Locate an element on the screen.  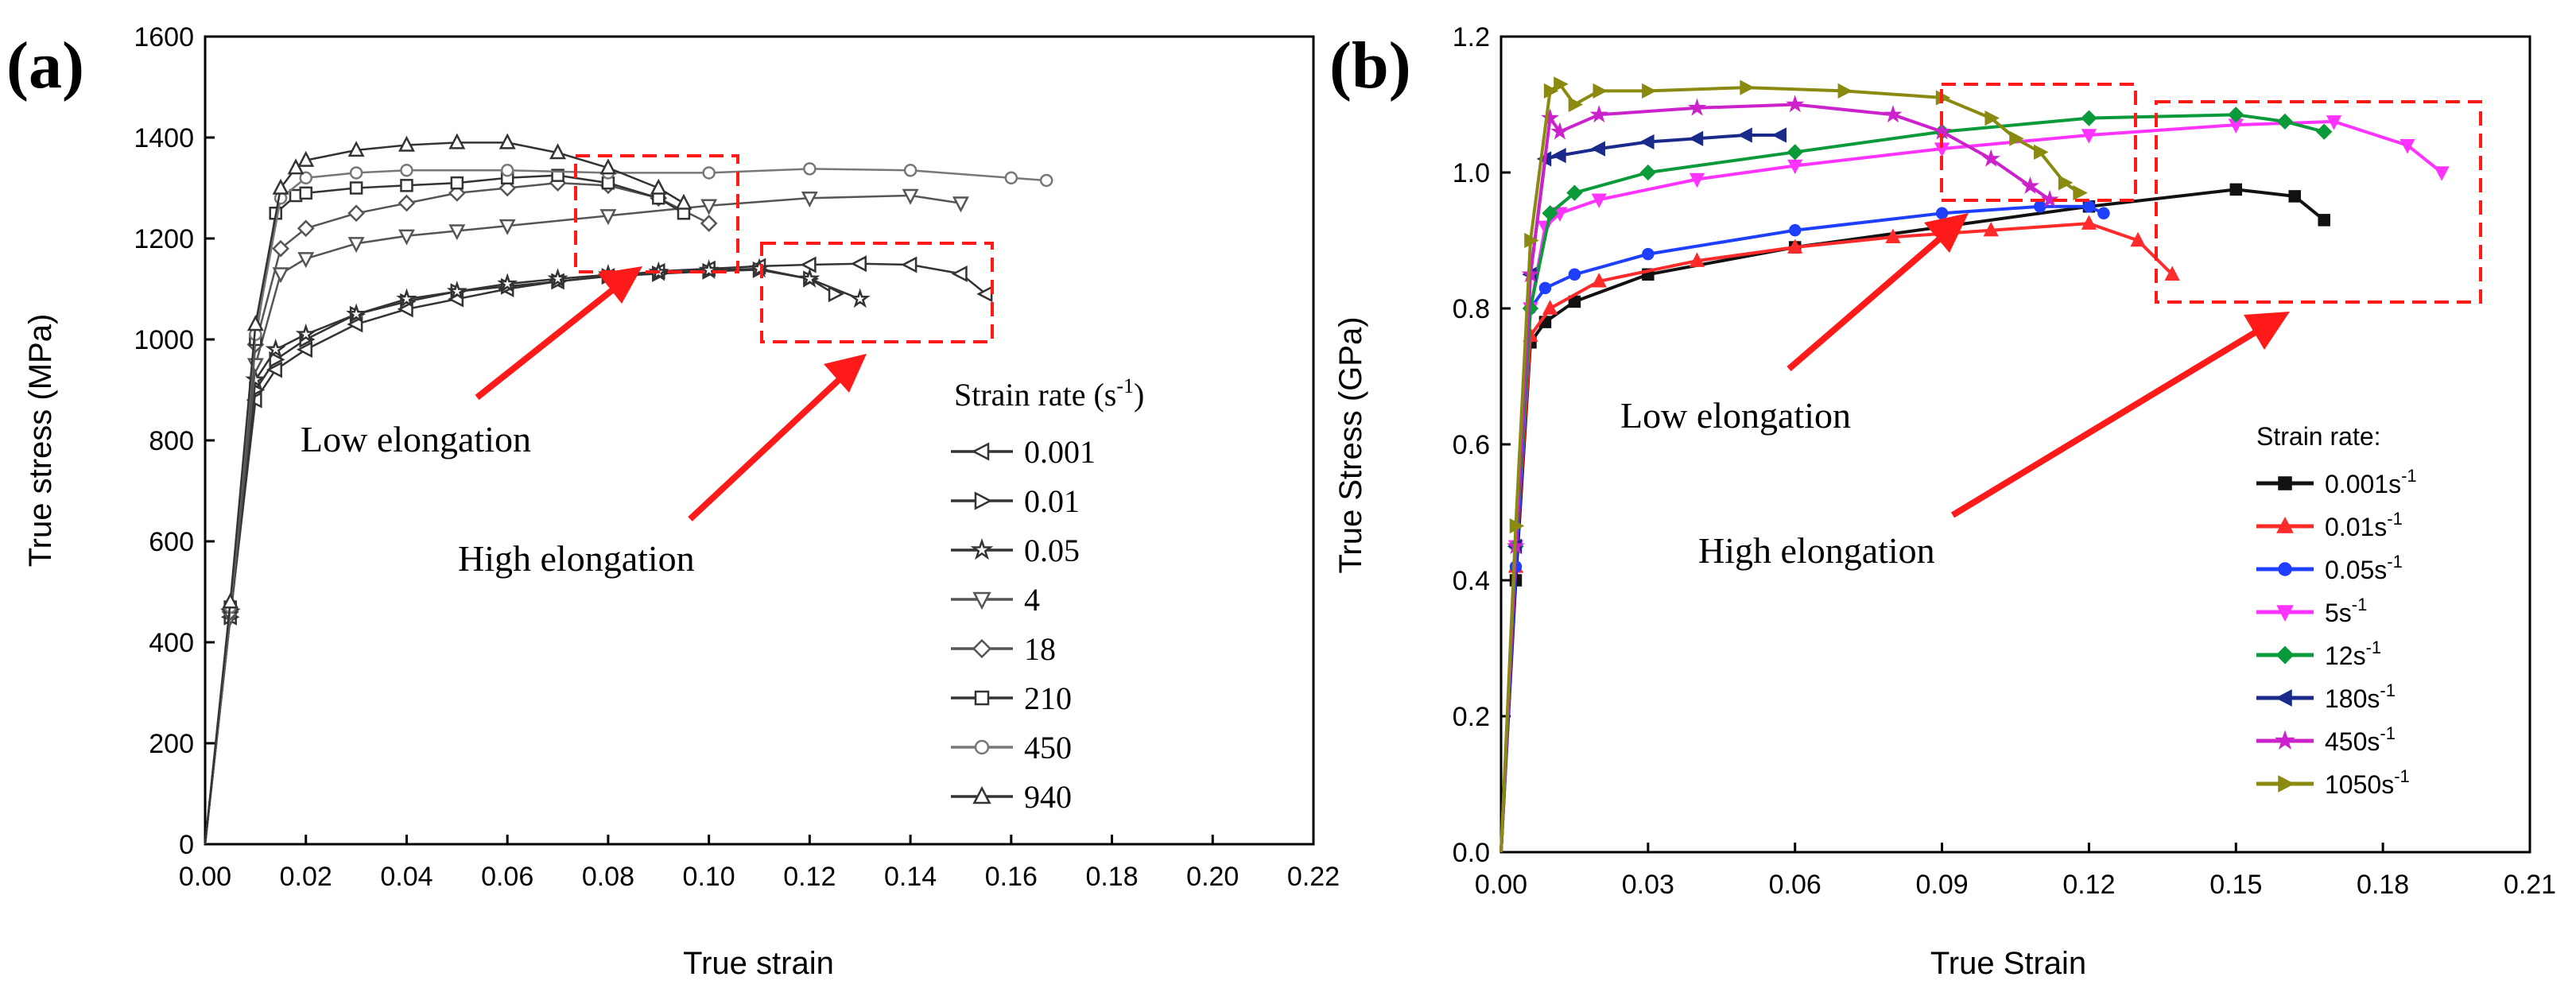
x-tick-label: 0.14 is located at coordinates (911, 877).